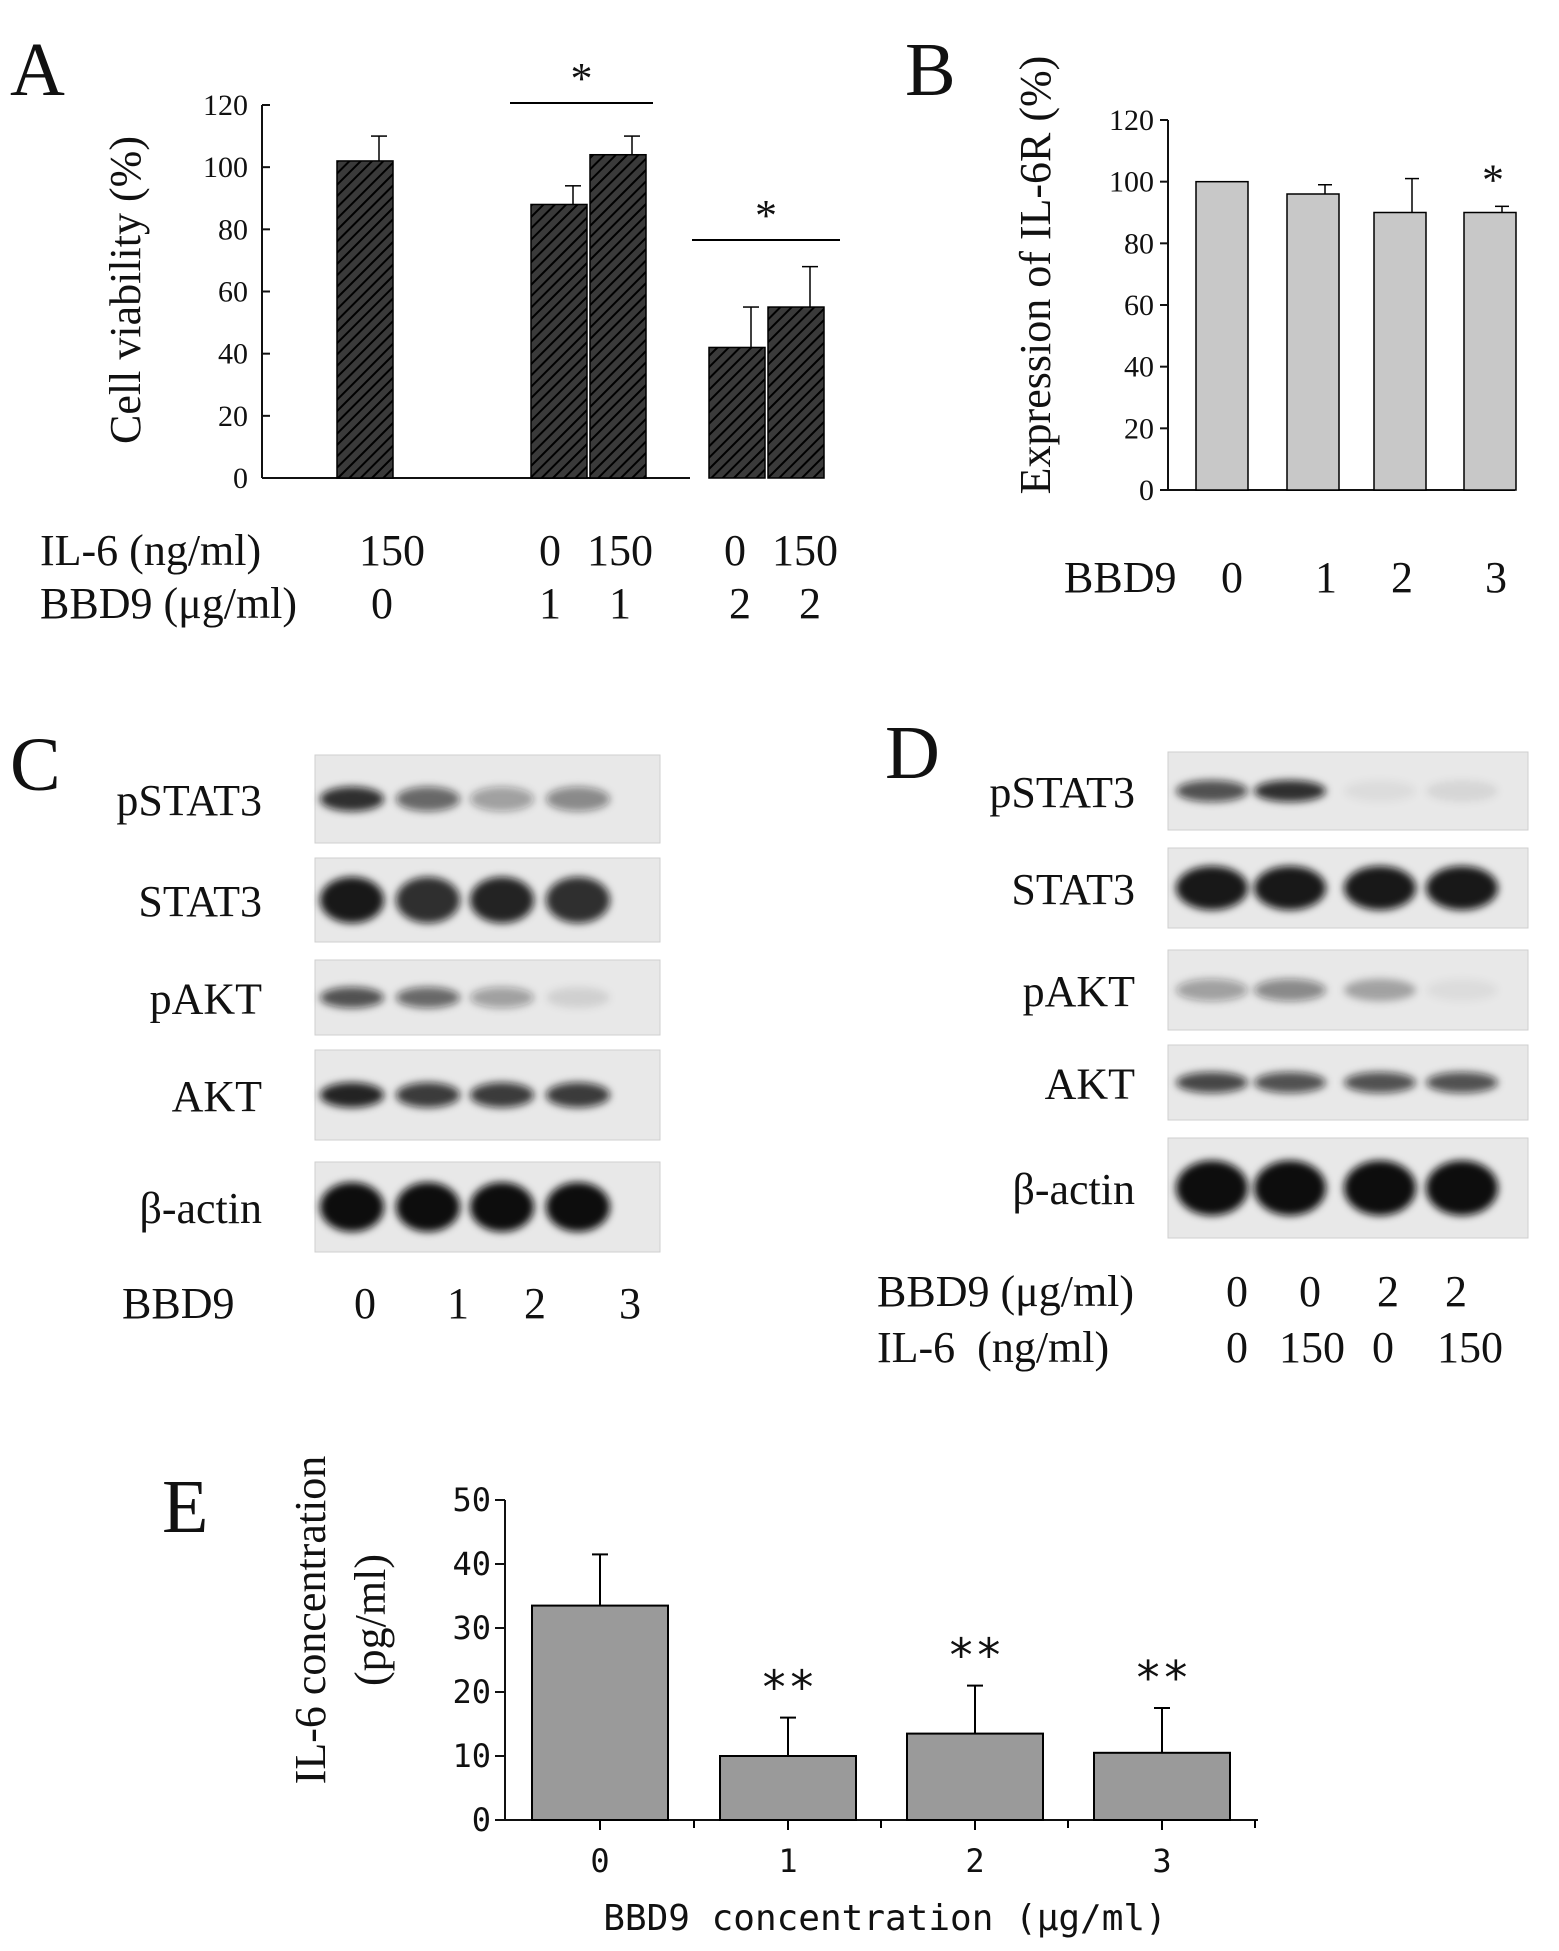 Image resolution: width=1559 pixels, height=1951 pixels. What do you see at coordinates (382, 603) in the screenshot?
I see `chart-a-bbd9-label: 0` at bounding box center [382, 603].